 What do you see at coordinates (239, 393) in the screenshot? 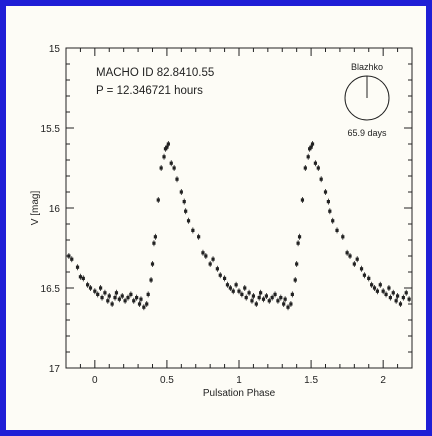
I see `x-axis-label: Pulsation Phase` at bounding box center [239, 393].